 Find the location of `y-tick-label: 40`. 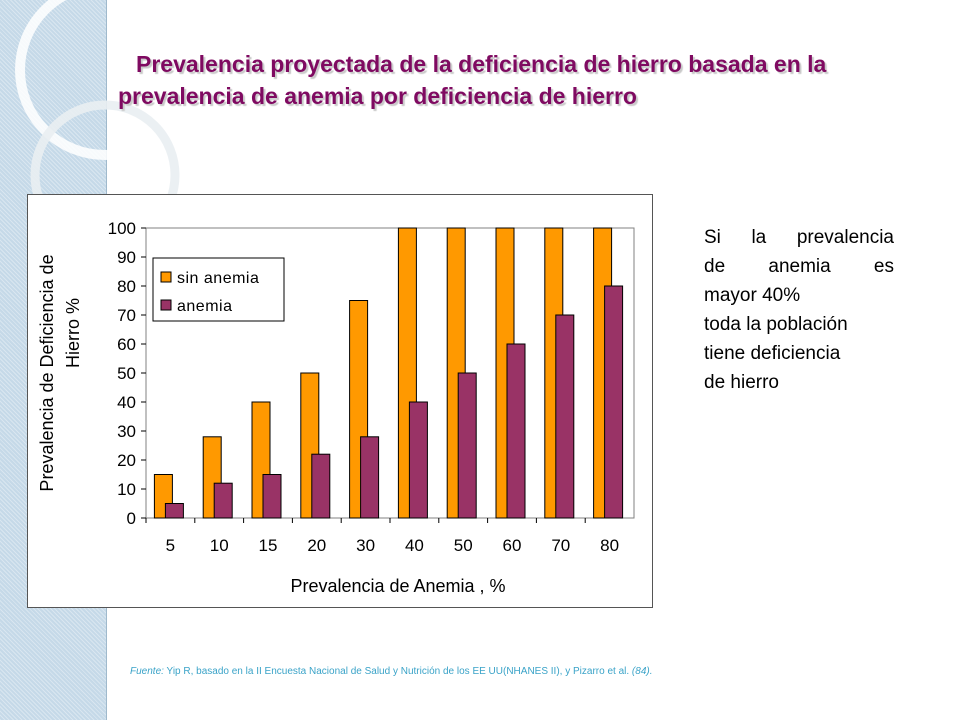

y-tick-label: 40 is located at coordinates (126, 402).